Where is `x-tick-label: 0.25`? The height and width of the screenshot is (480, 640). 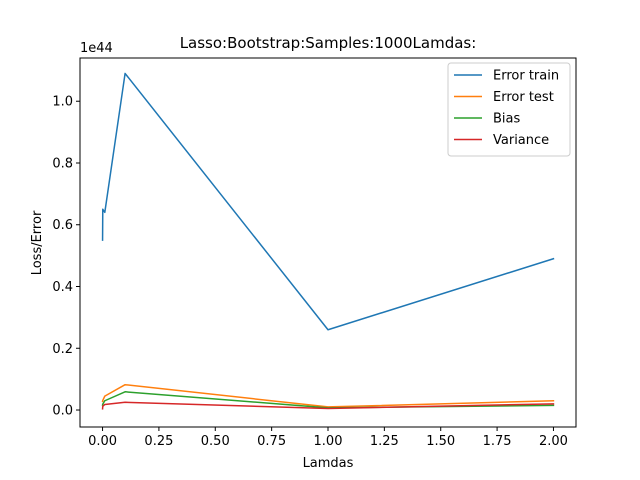
x-tick-label: 0.25 is located at coordinates (158, 441).